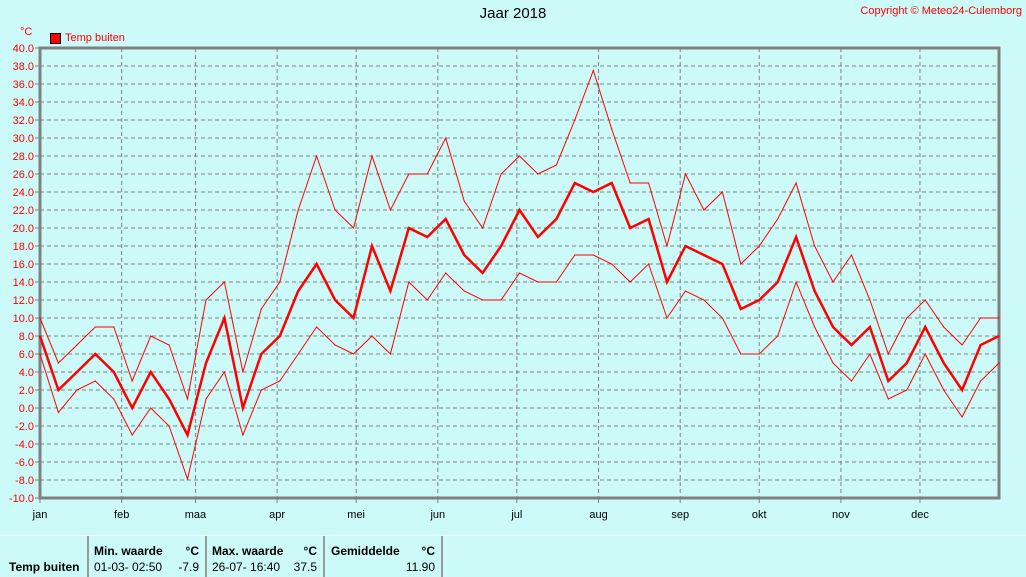 This screenshot has height=577, width=1026. I want to click on y-tick-label: 8.0, so click(26, 337).